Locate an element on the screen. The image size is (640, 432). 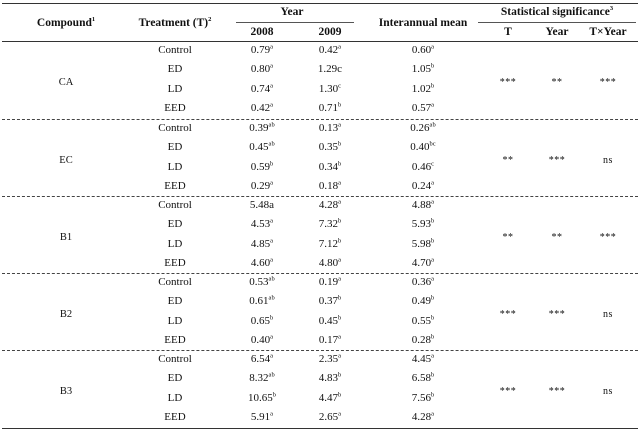
value-2009-cell: 4.83b is located at coordinates (330, 378).